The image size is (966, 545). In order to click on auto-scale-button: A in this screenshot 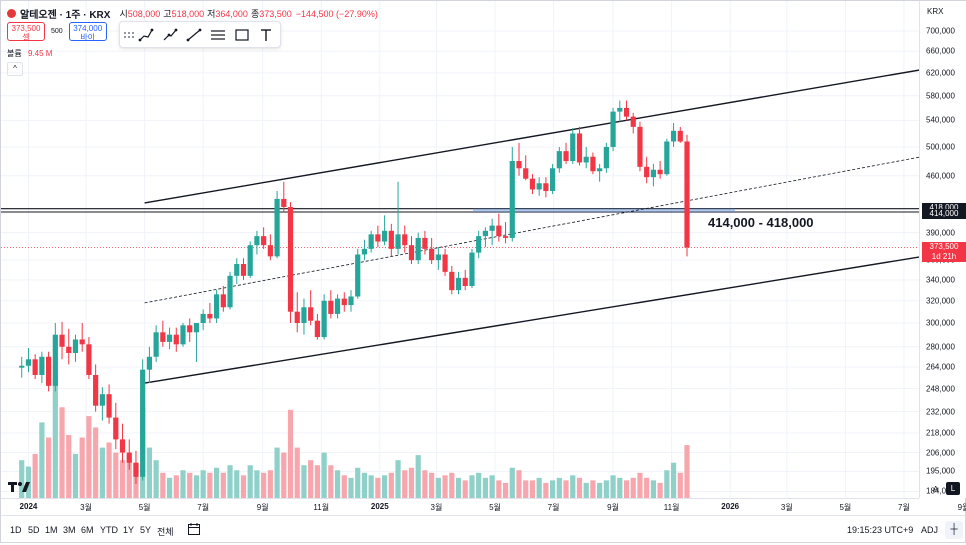, I will do `click(936, 489)`.